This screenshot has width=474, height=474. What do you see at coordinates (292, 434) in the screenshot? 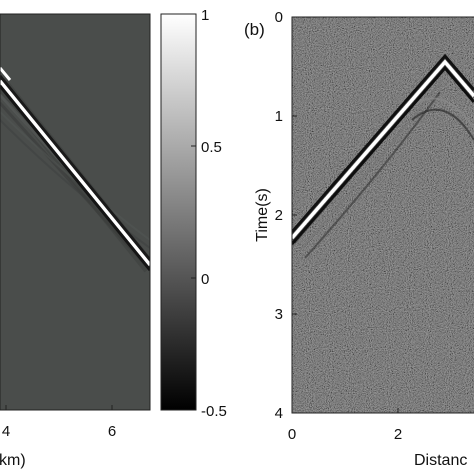
I see `panel-b-x-tick: 0` at bounding box center [292, 434].